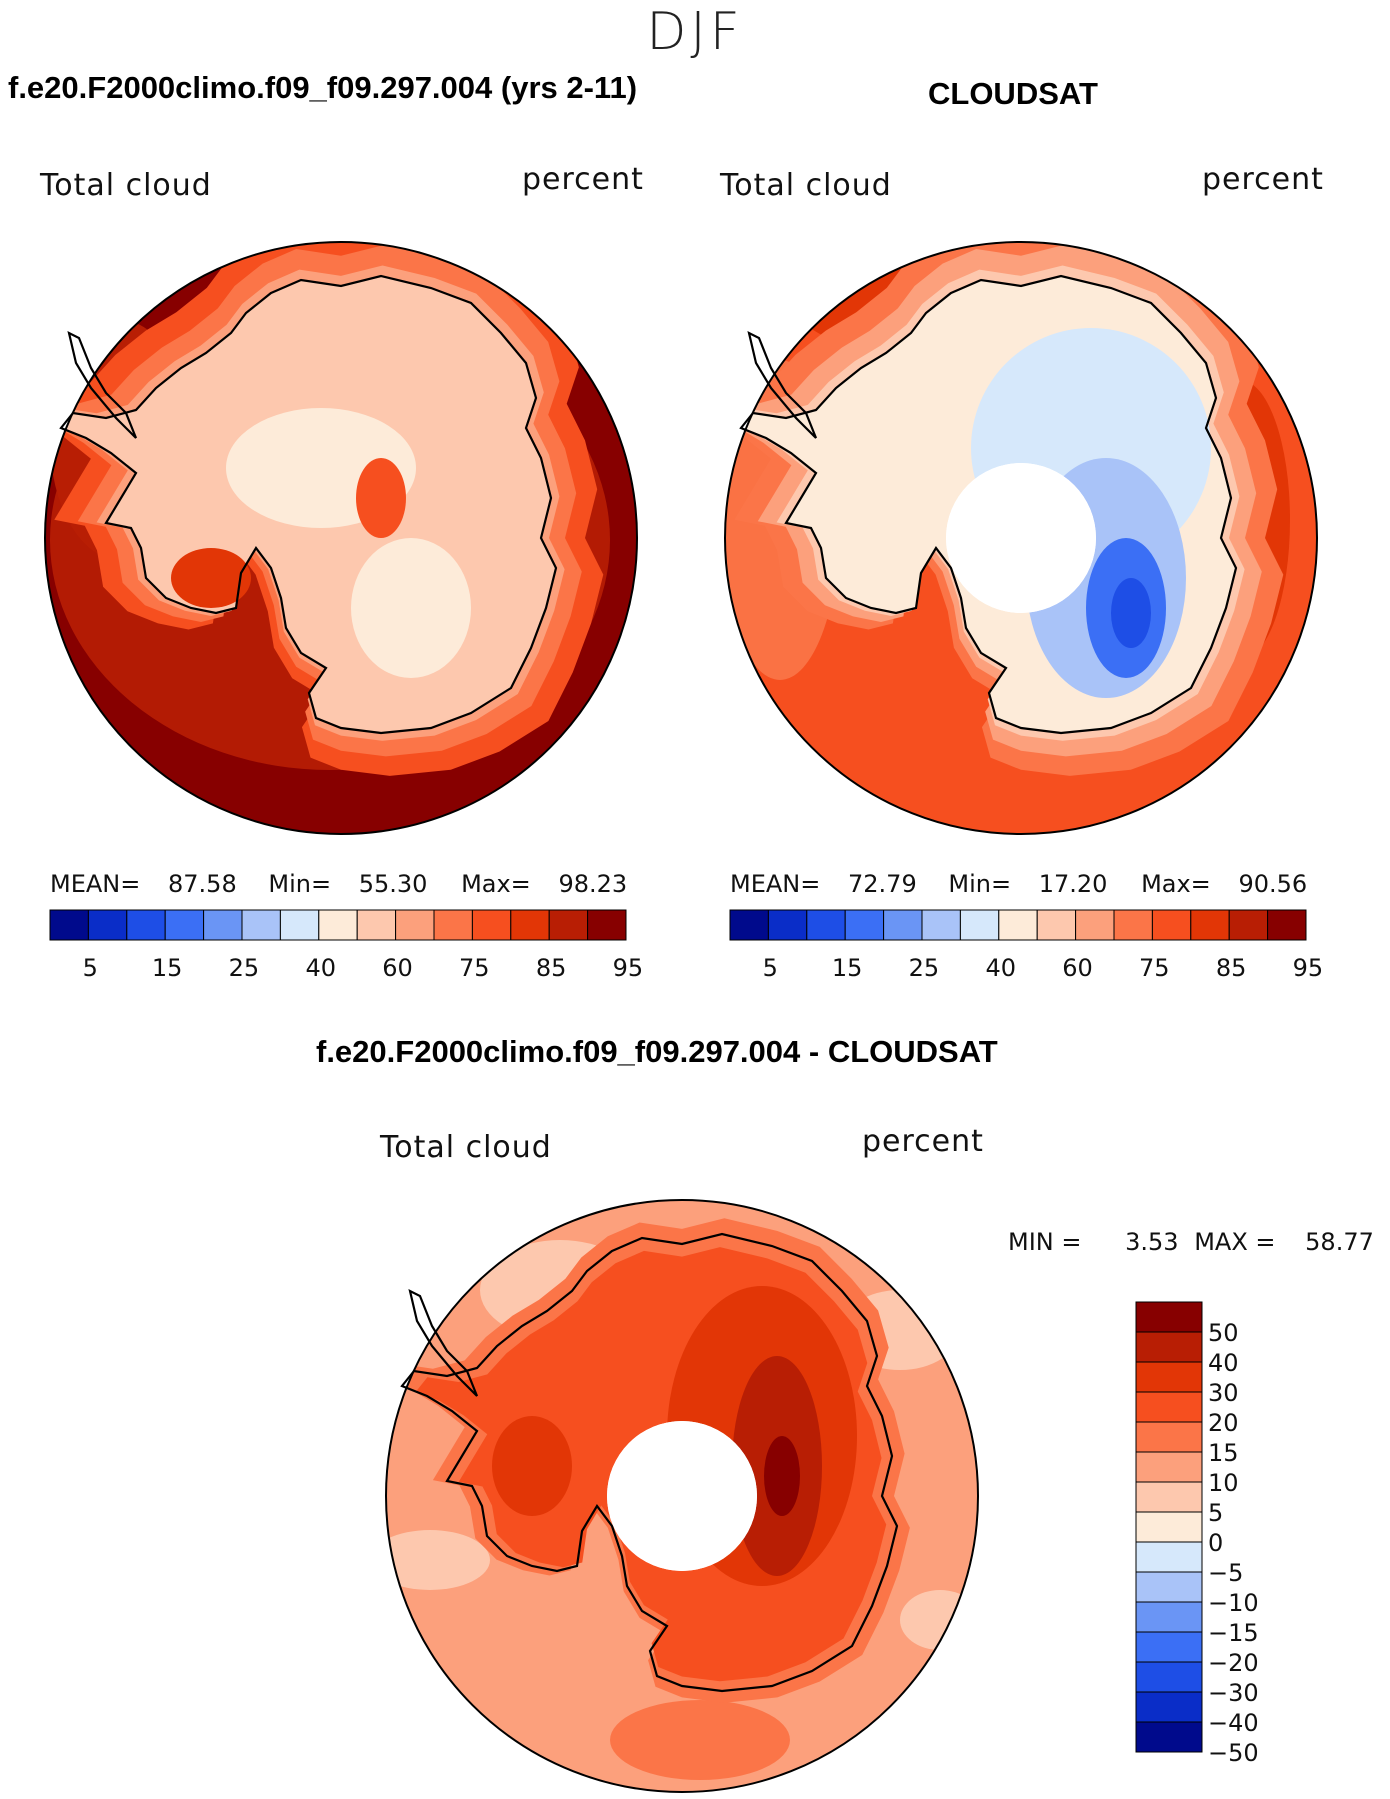 The height and width of the screenshot is (1799, 1390). I want to click on diff-units-label: percent, so click(923, 1141).